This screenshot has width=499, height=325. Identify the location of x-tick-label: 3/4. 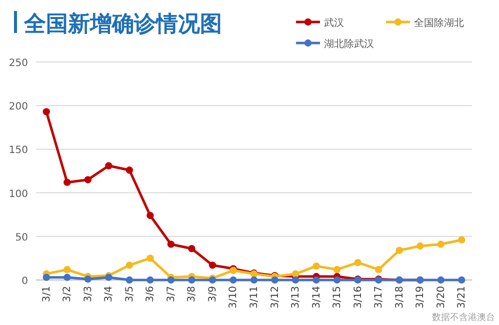
(109, 294).